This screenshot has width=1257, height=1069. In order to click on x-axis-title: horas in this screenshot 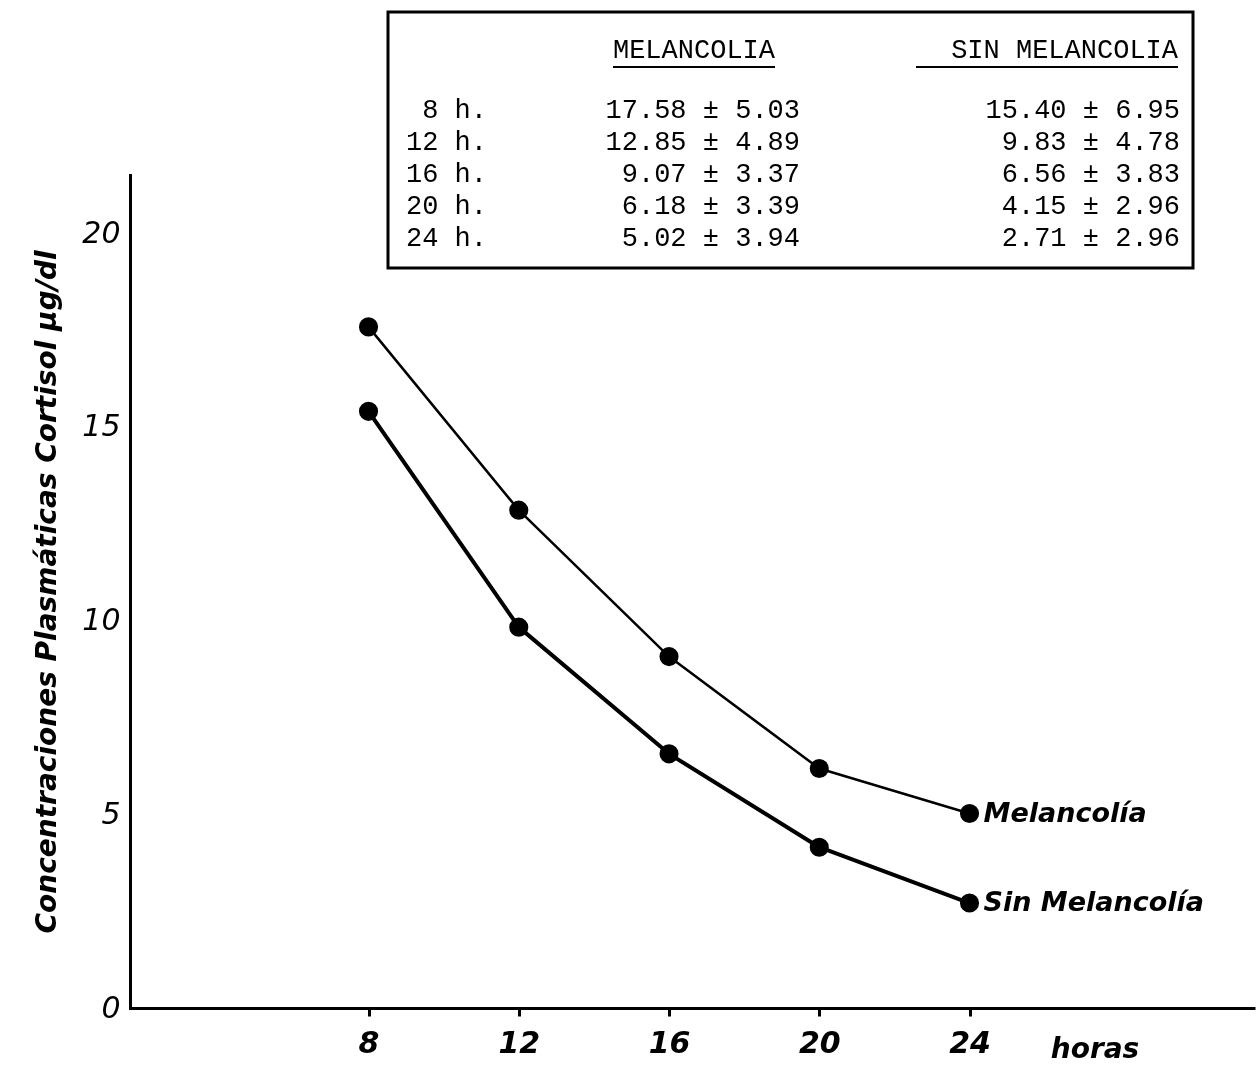, I will do `click(1095, 1048)`.